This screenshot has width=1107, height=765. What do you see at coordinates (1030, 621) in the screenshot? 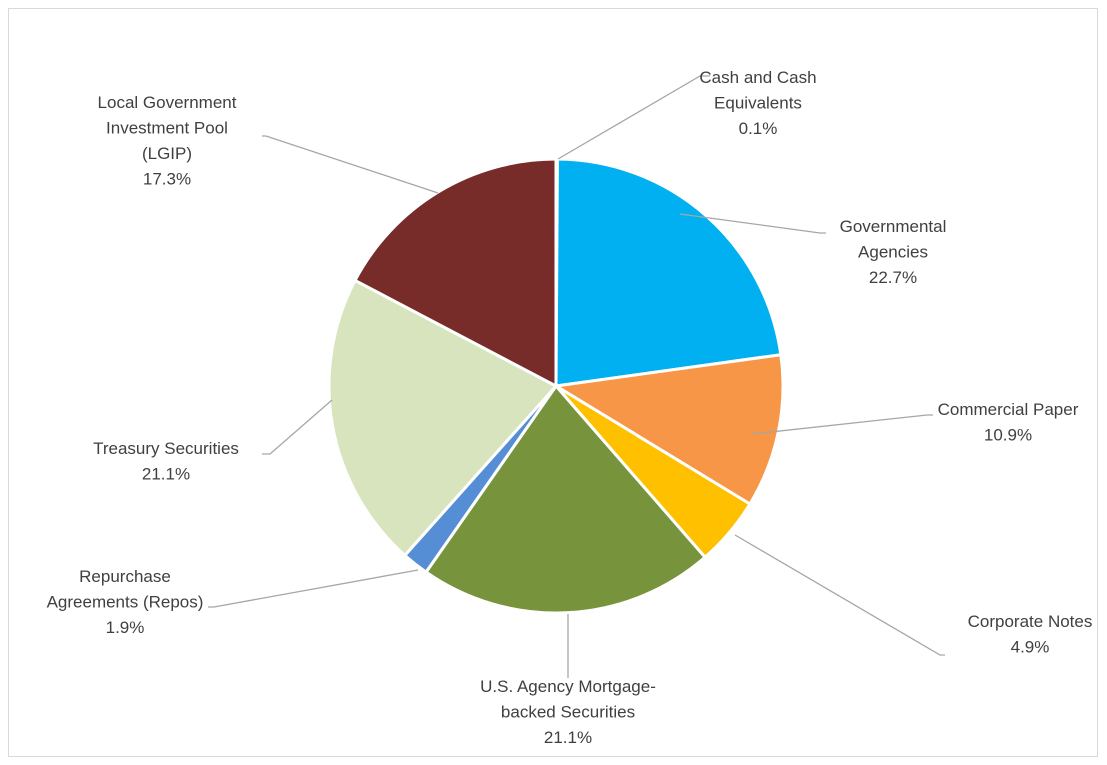
I see `data-label-category-3: Corporate Notes` at bounding box center [1030, 621].